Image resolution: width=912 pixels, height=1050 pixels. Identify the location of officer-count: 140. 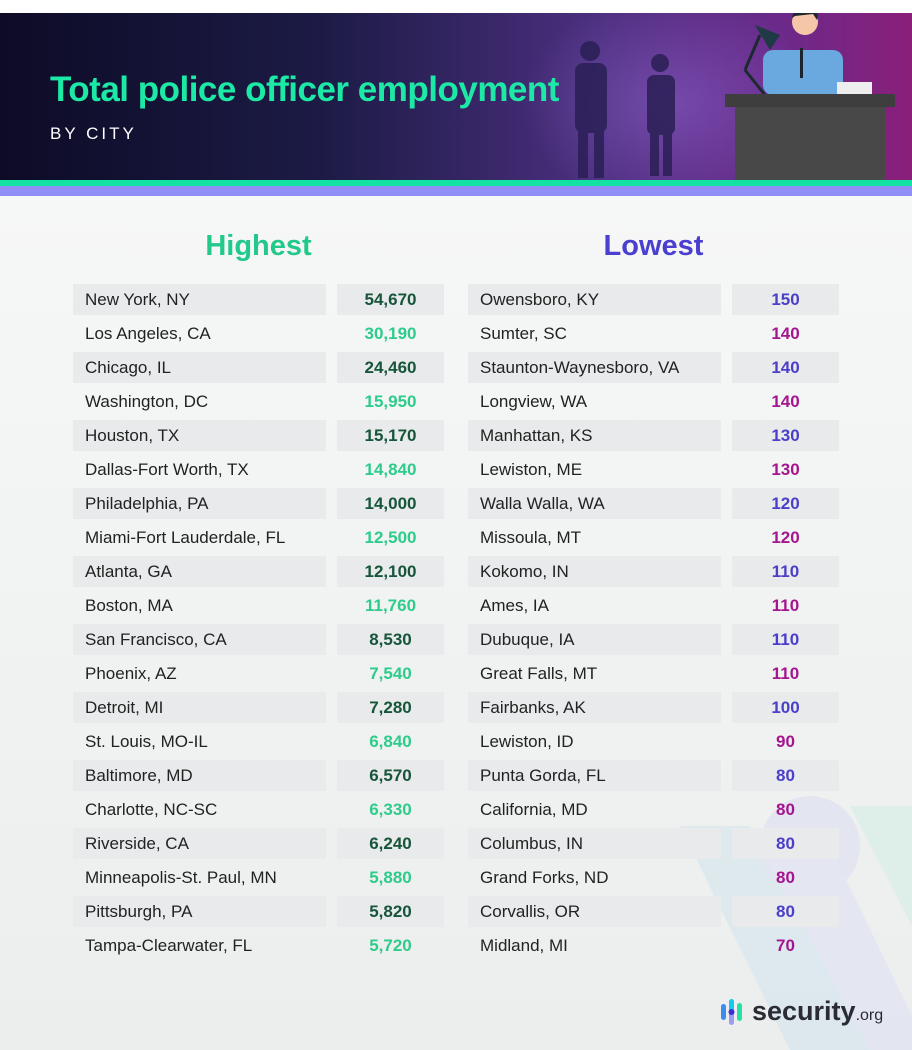
(785, 401).